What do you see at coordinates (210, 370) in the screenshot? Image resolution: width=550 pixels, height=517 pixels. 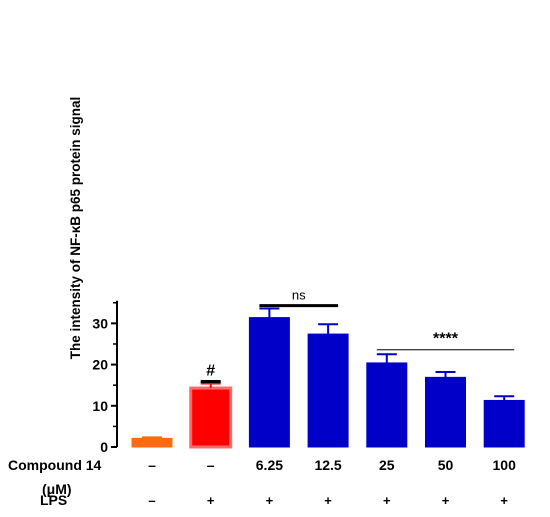 I see `significance-label: #` at bounding box center [210, 370].